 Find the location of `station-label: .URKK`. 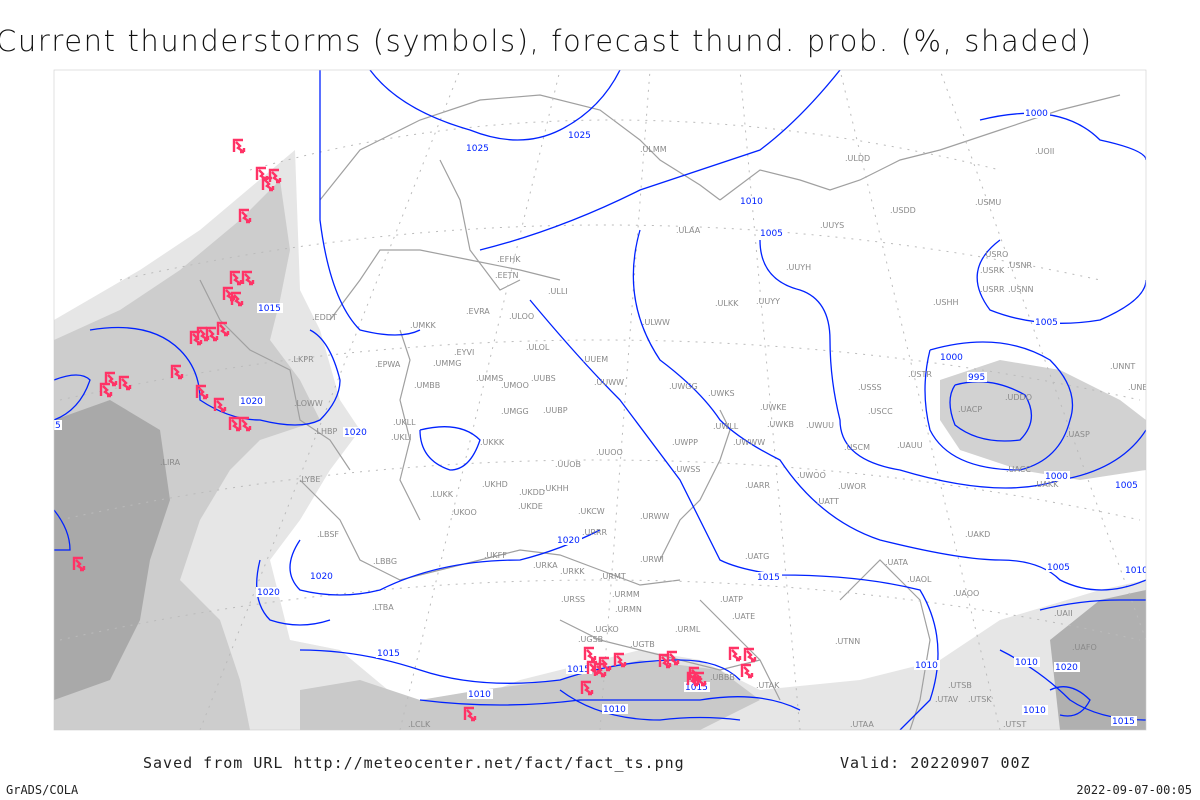

station-label: .URKK is located at coordinates (572, 571).